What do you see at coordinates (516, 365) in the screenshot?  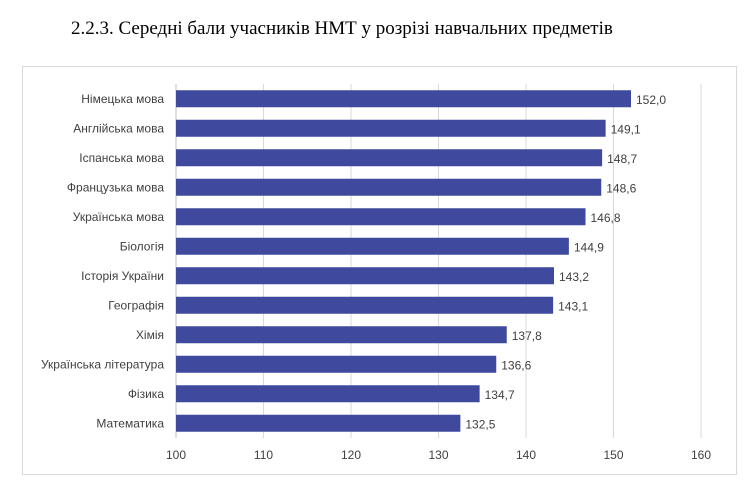 I see `value-label: 136,6` at bounding box center [516, 365].